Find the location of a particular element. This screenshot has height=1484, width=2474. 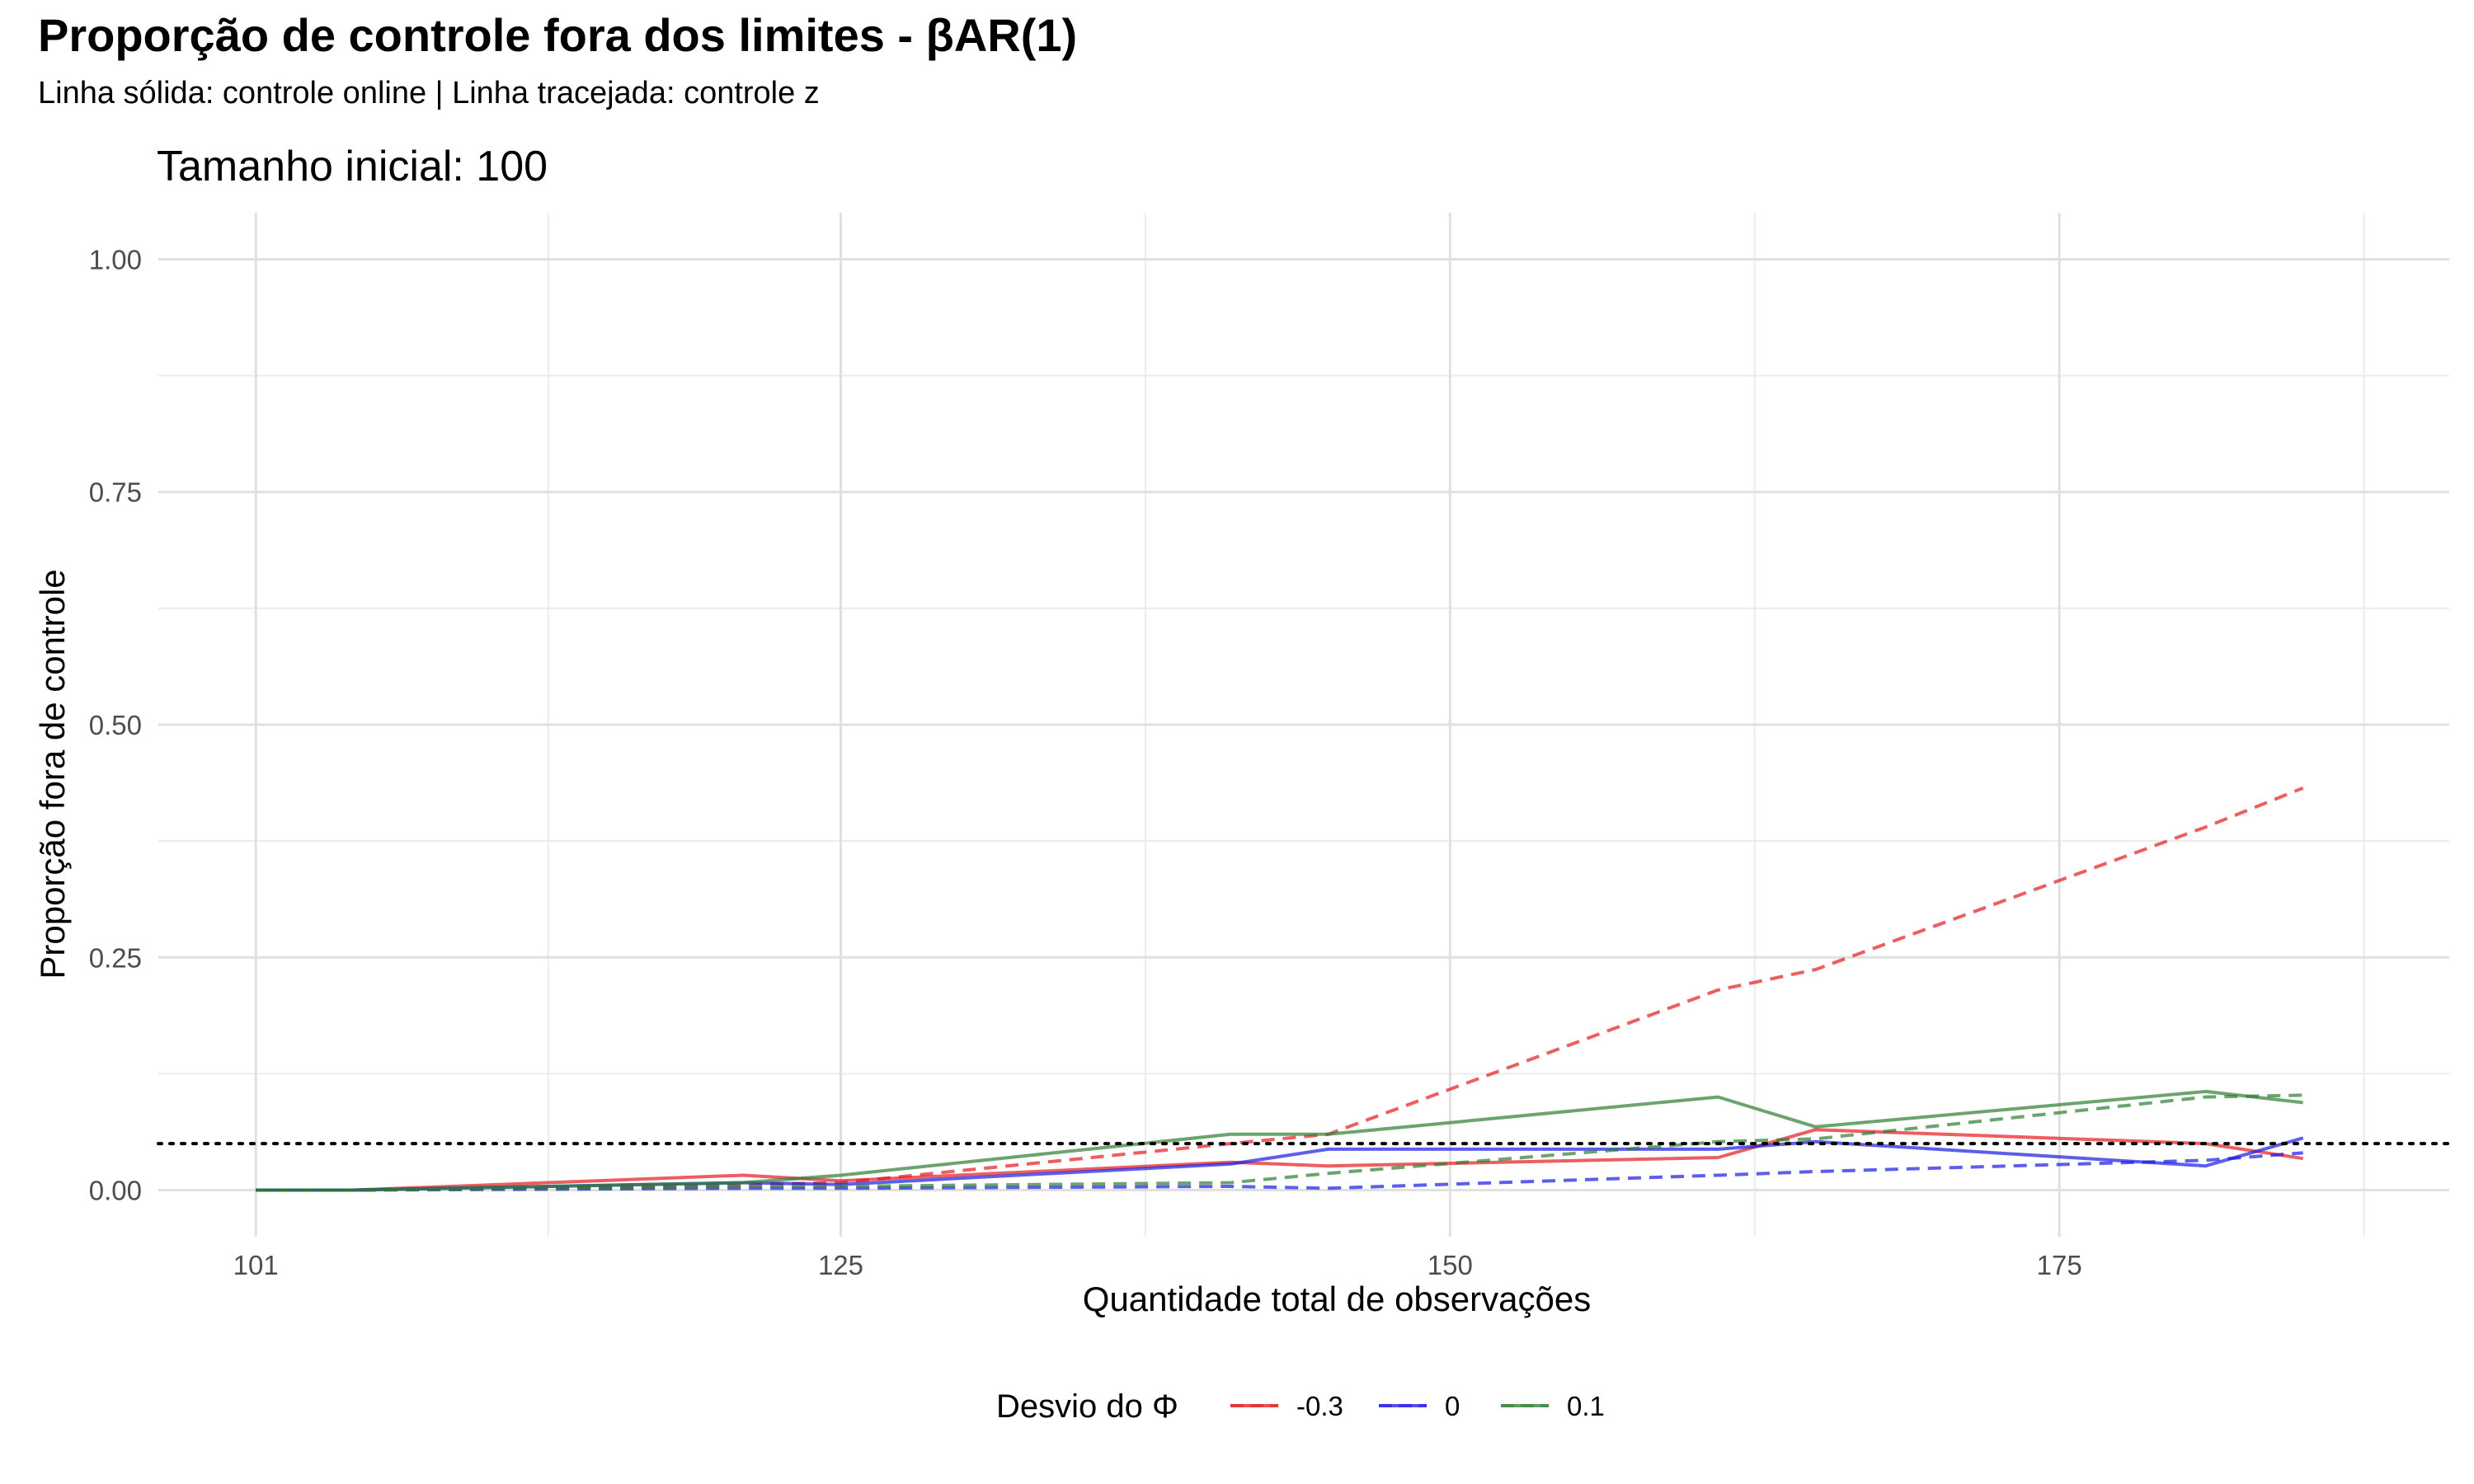

y-tick-label: 0.75 is located at coordinates (115, 492).